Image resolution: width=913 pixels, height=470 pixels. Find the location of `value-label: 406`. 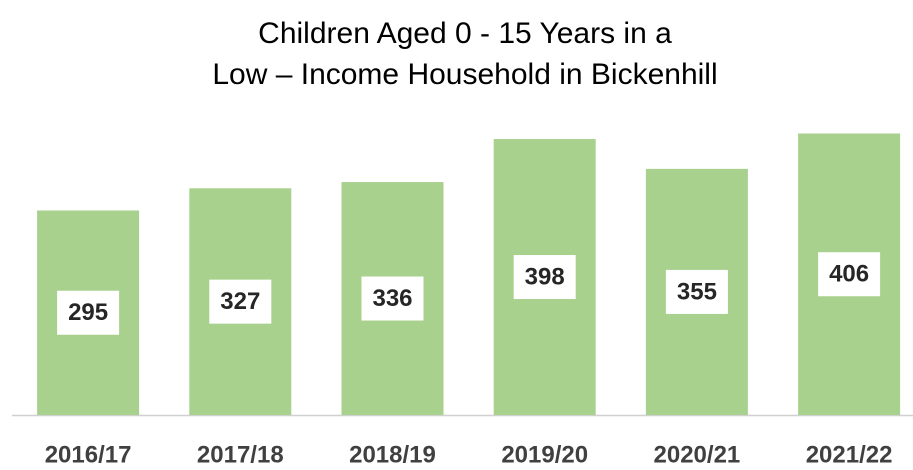

value-label: 406 is located at coordinates (849, 274).